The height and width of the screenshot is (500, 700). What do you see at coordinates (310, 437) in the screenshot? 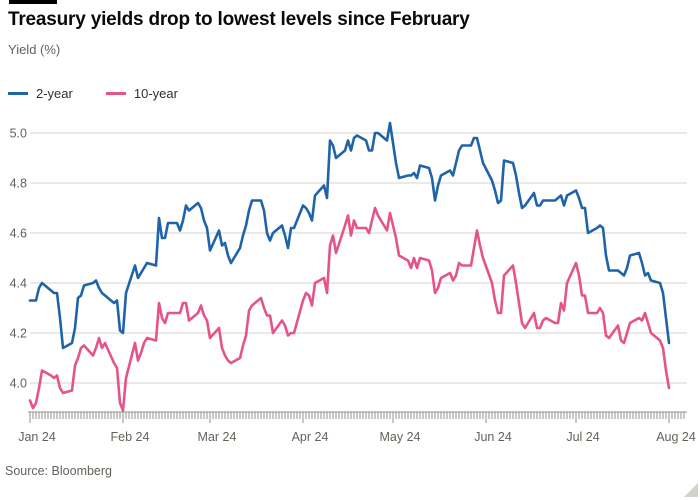
I see `svg-text: Apr 24` at bounding box center [310, 437].